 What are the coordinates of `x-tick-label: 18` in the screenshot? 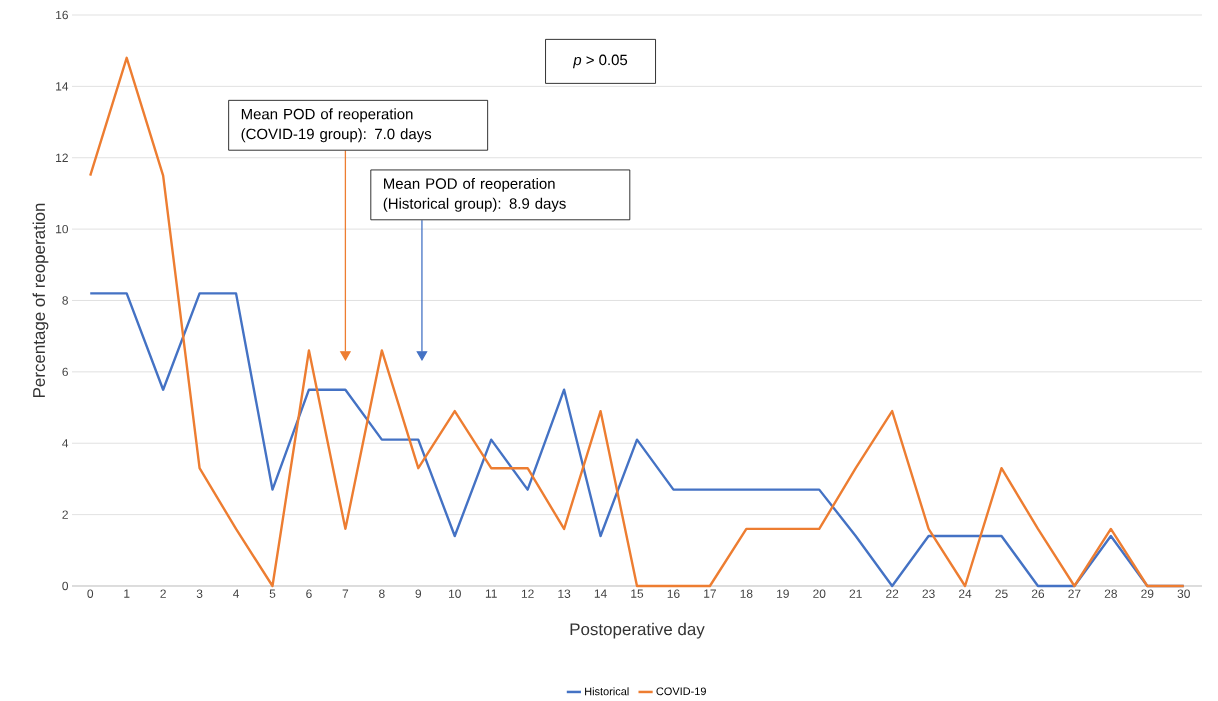 It's located at (746, 594).